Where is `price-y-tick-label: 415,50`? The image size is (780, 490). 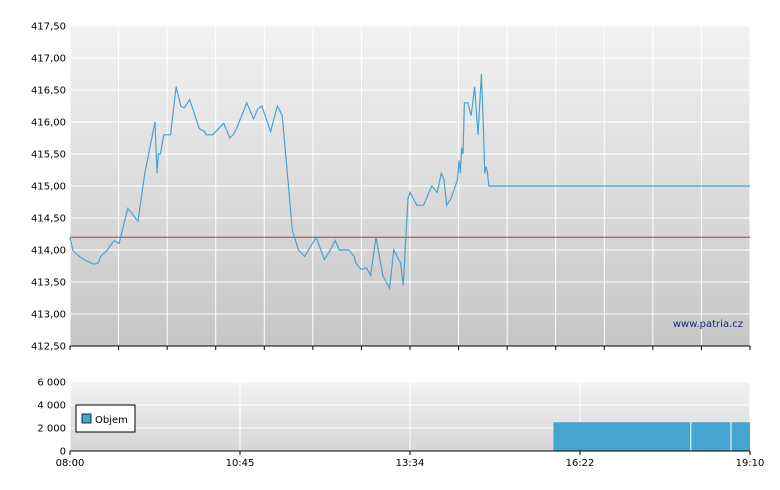 price-y-tick-label: 415,50 is located at coordinates (48, 155).